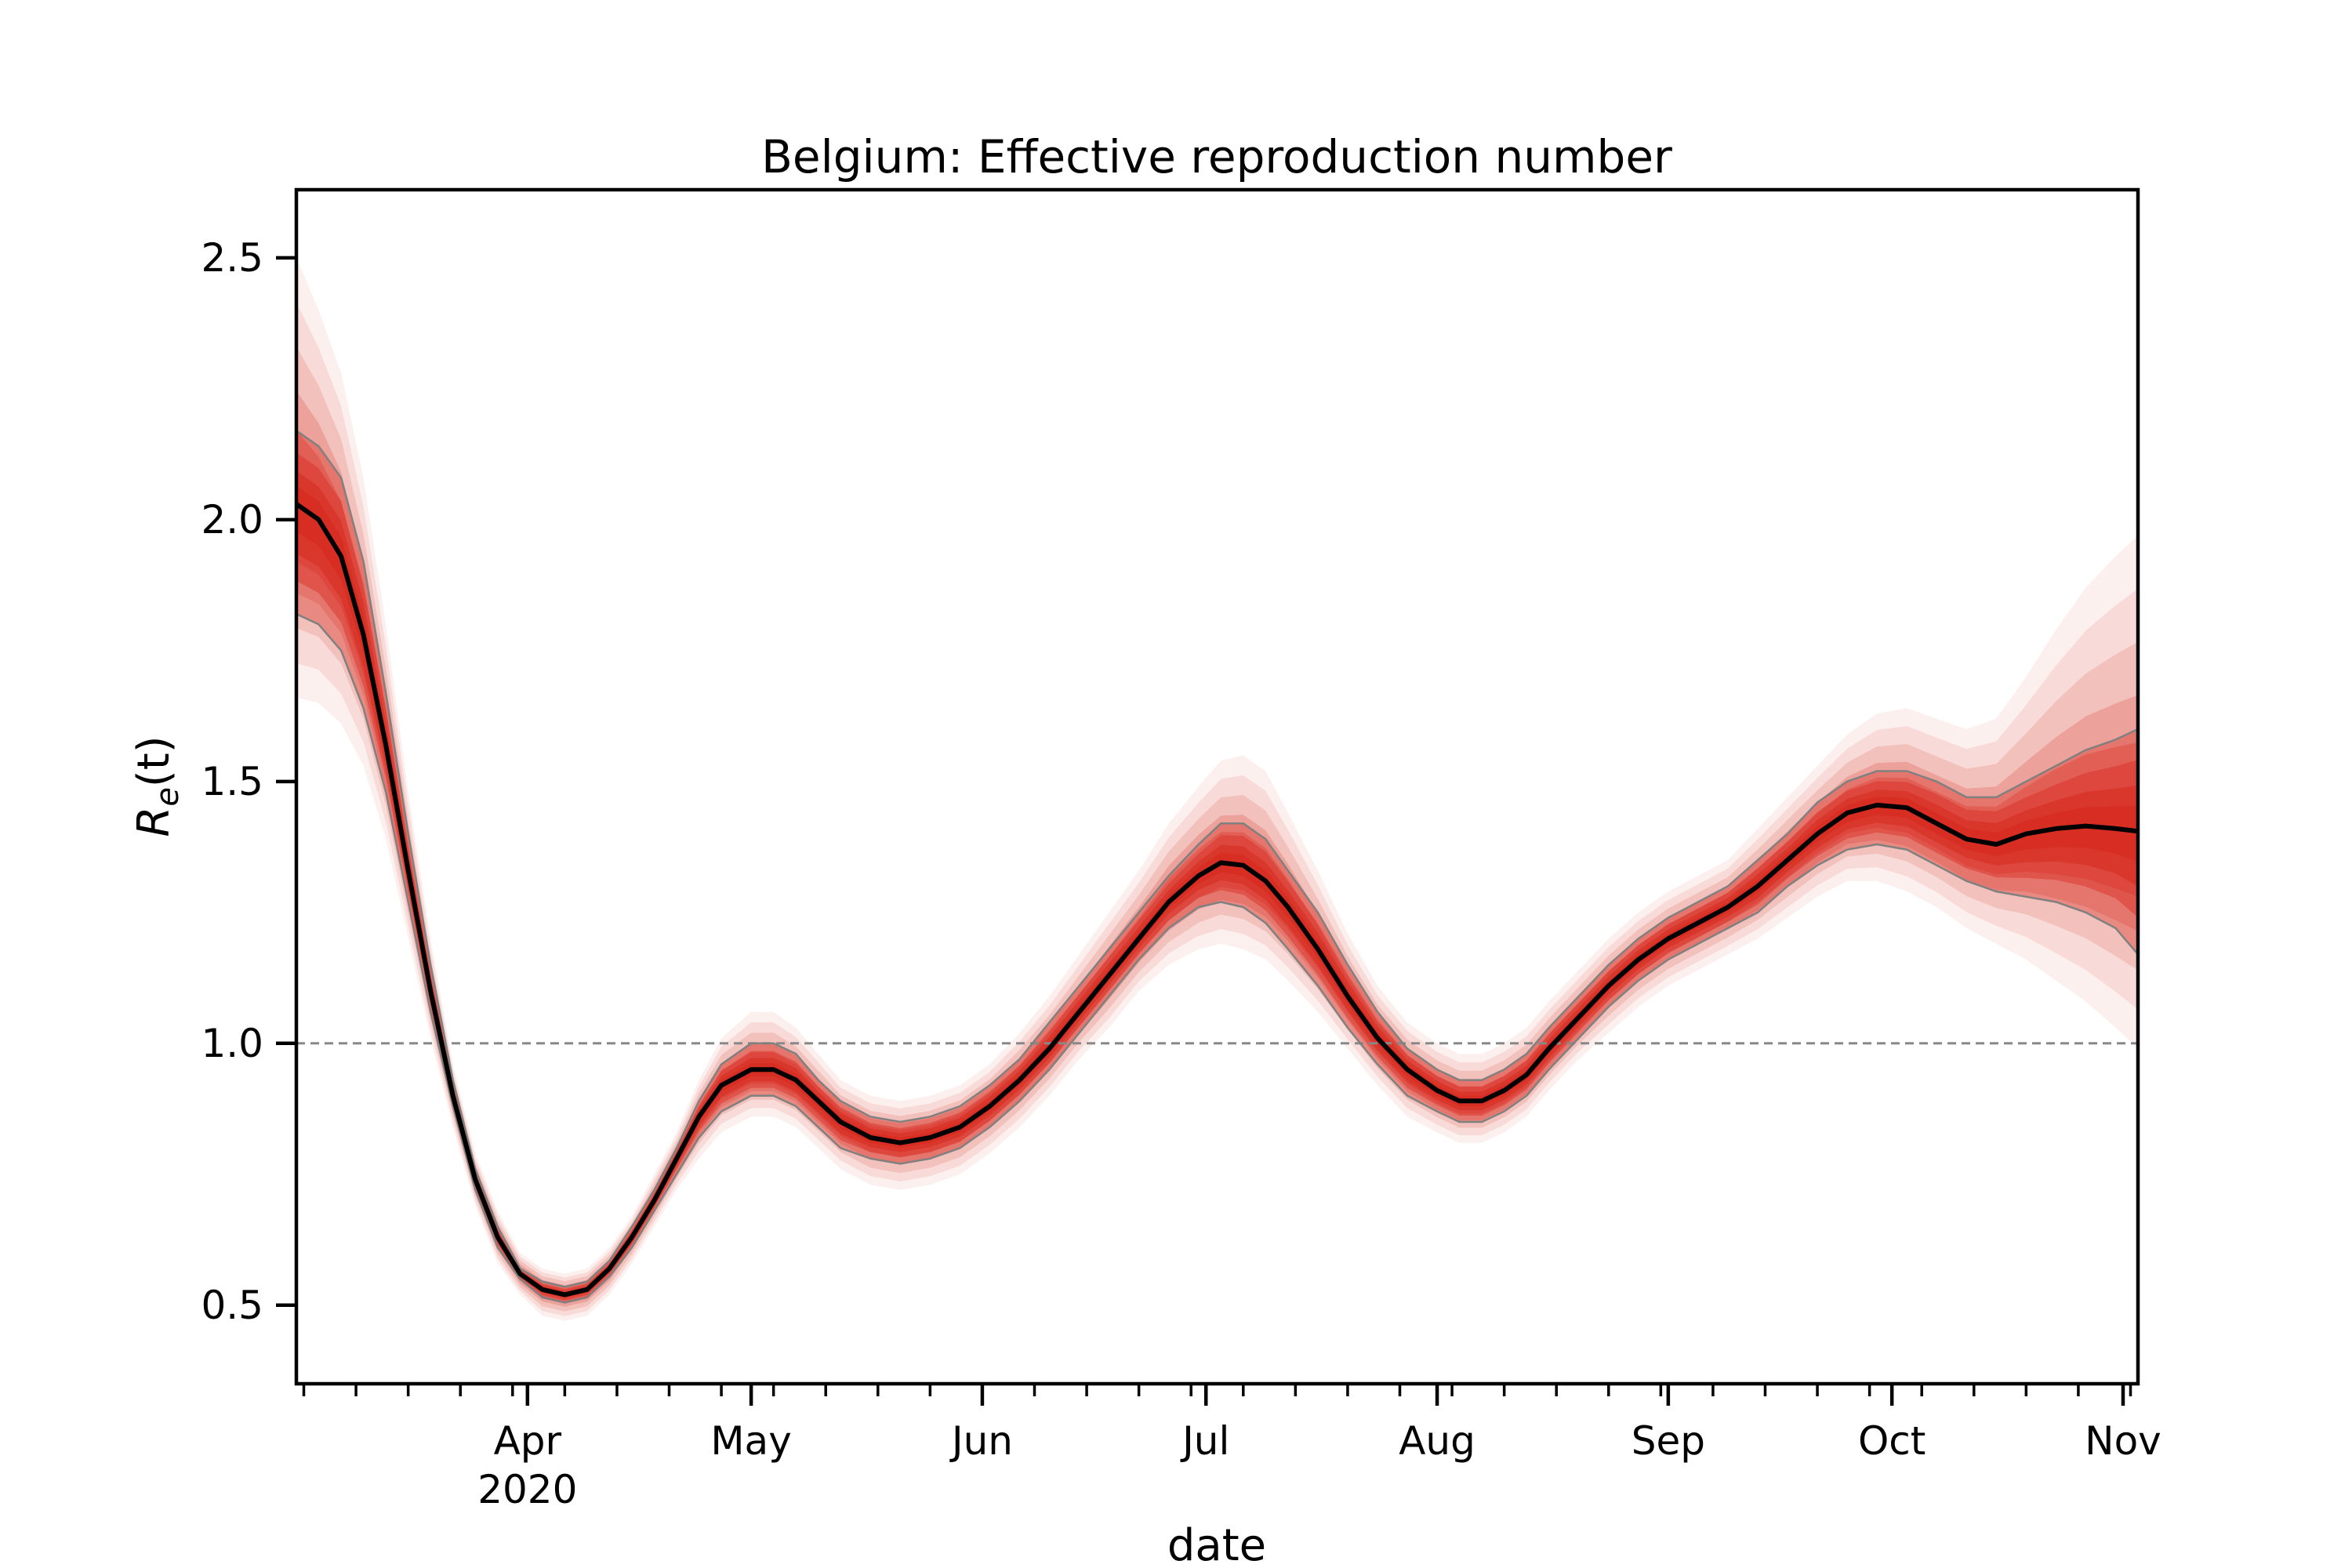  What do you see at coordinates (2123, 1441) in the screenshot?
I see `x-tick-label: Nov` at bounding box center [2123, 1441].